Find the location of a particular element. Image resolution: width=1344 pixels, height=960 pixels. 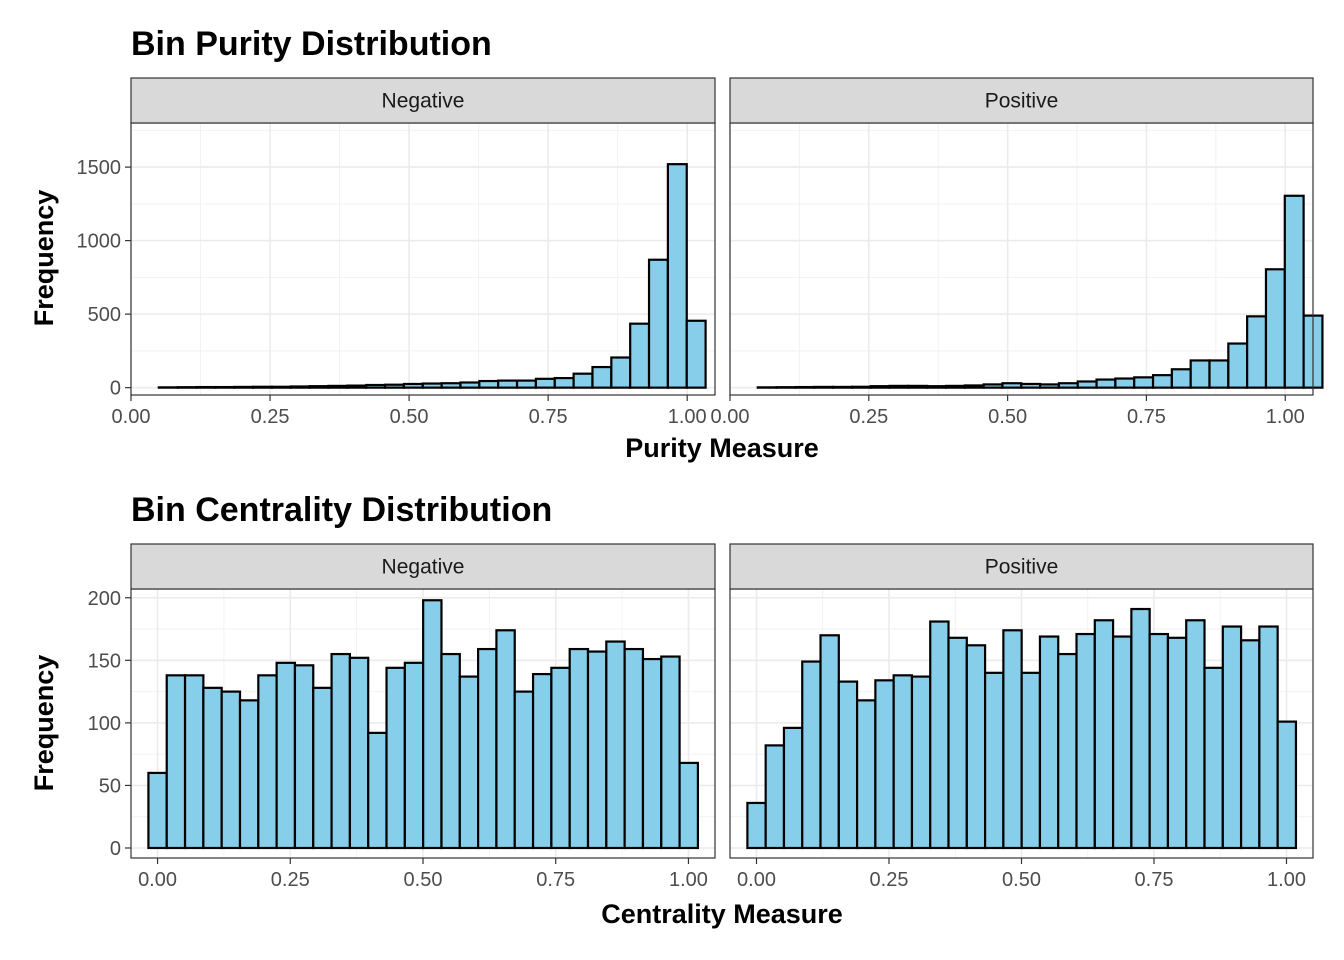

y-tick-label: 150 is located at coordinates (104, 661).